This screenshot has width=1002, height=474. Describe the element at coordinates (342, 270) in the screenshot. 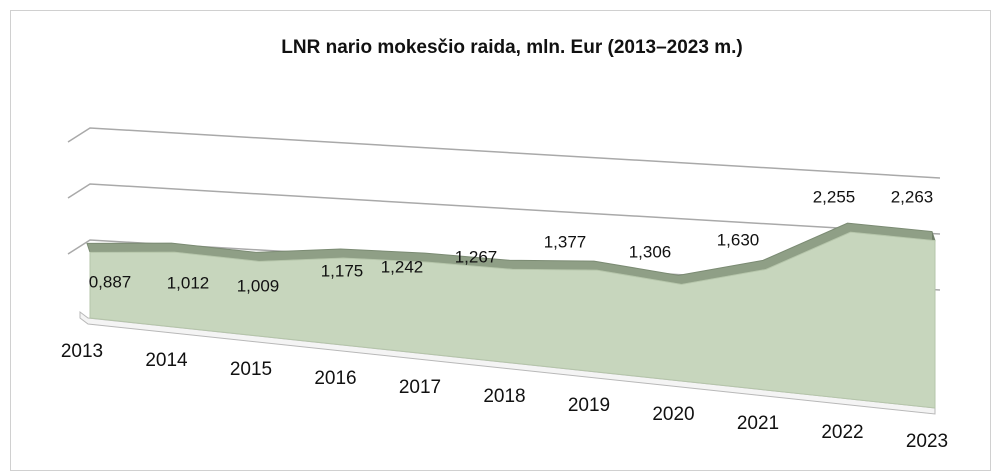

I see `data-label: 1,175` at that location.